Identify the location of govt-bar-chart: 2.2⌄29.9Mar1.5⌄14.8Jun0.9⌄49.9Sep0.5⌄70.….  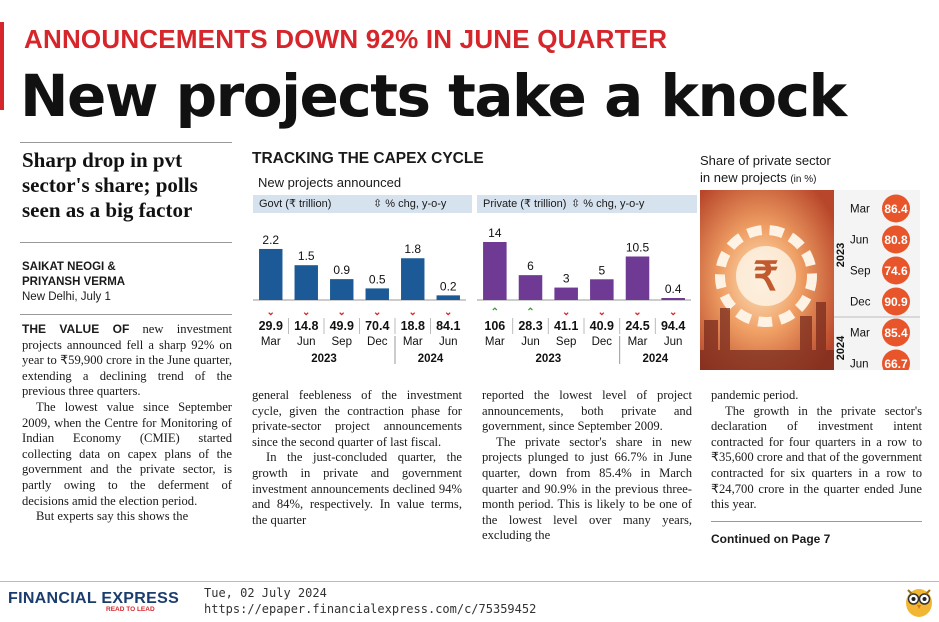
(359, 299).